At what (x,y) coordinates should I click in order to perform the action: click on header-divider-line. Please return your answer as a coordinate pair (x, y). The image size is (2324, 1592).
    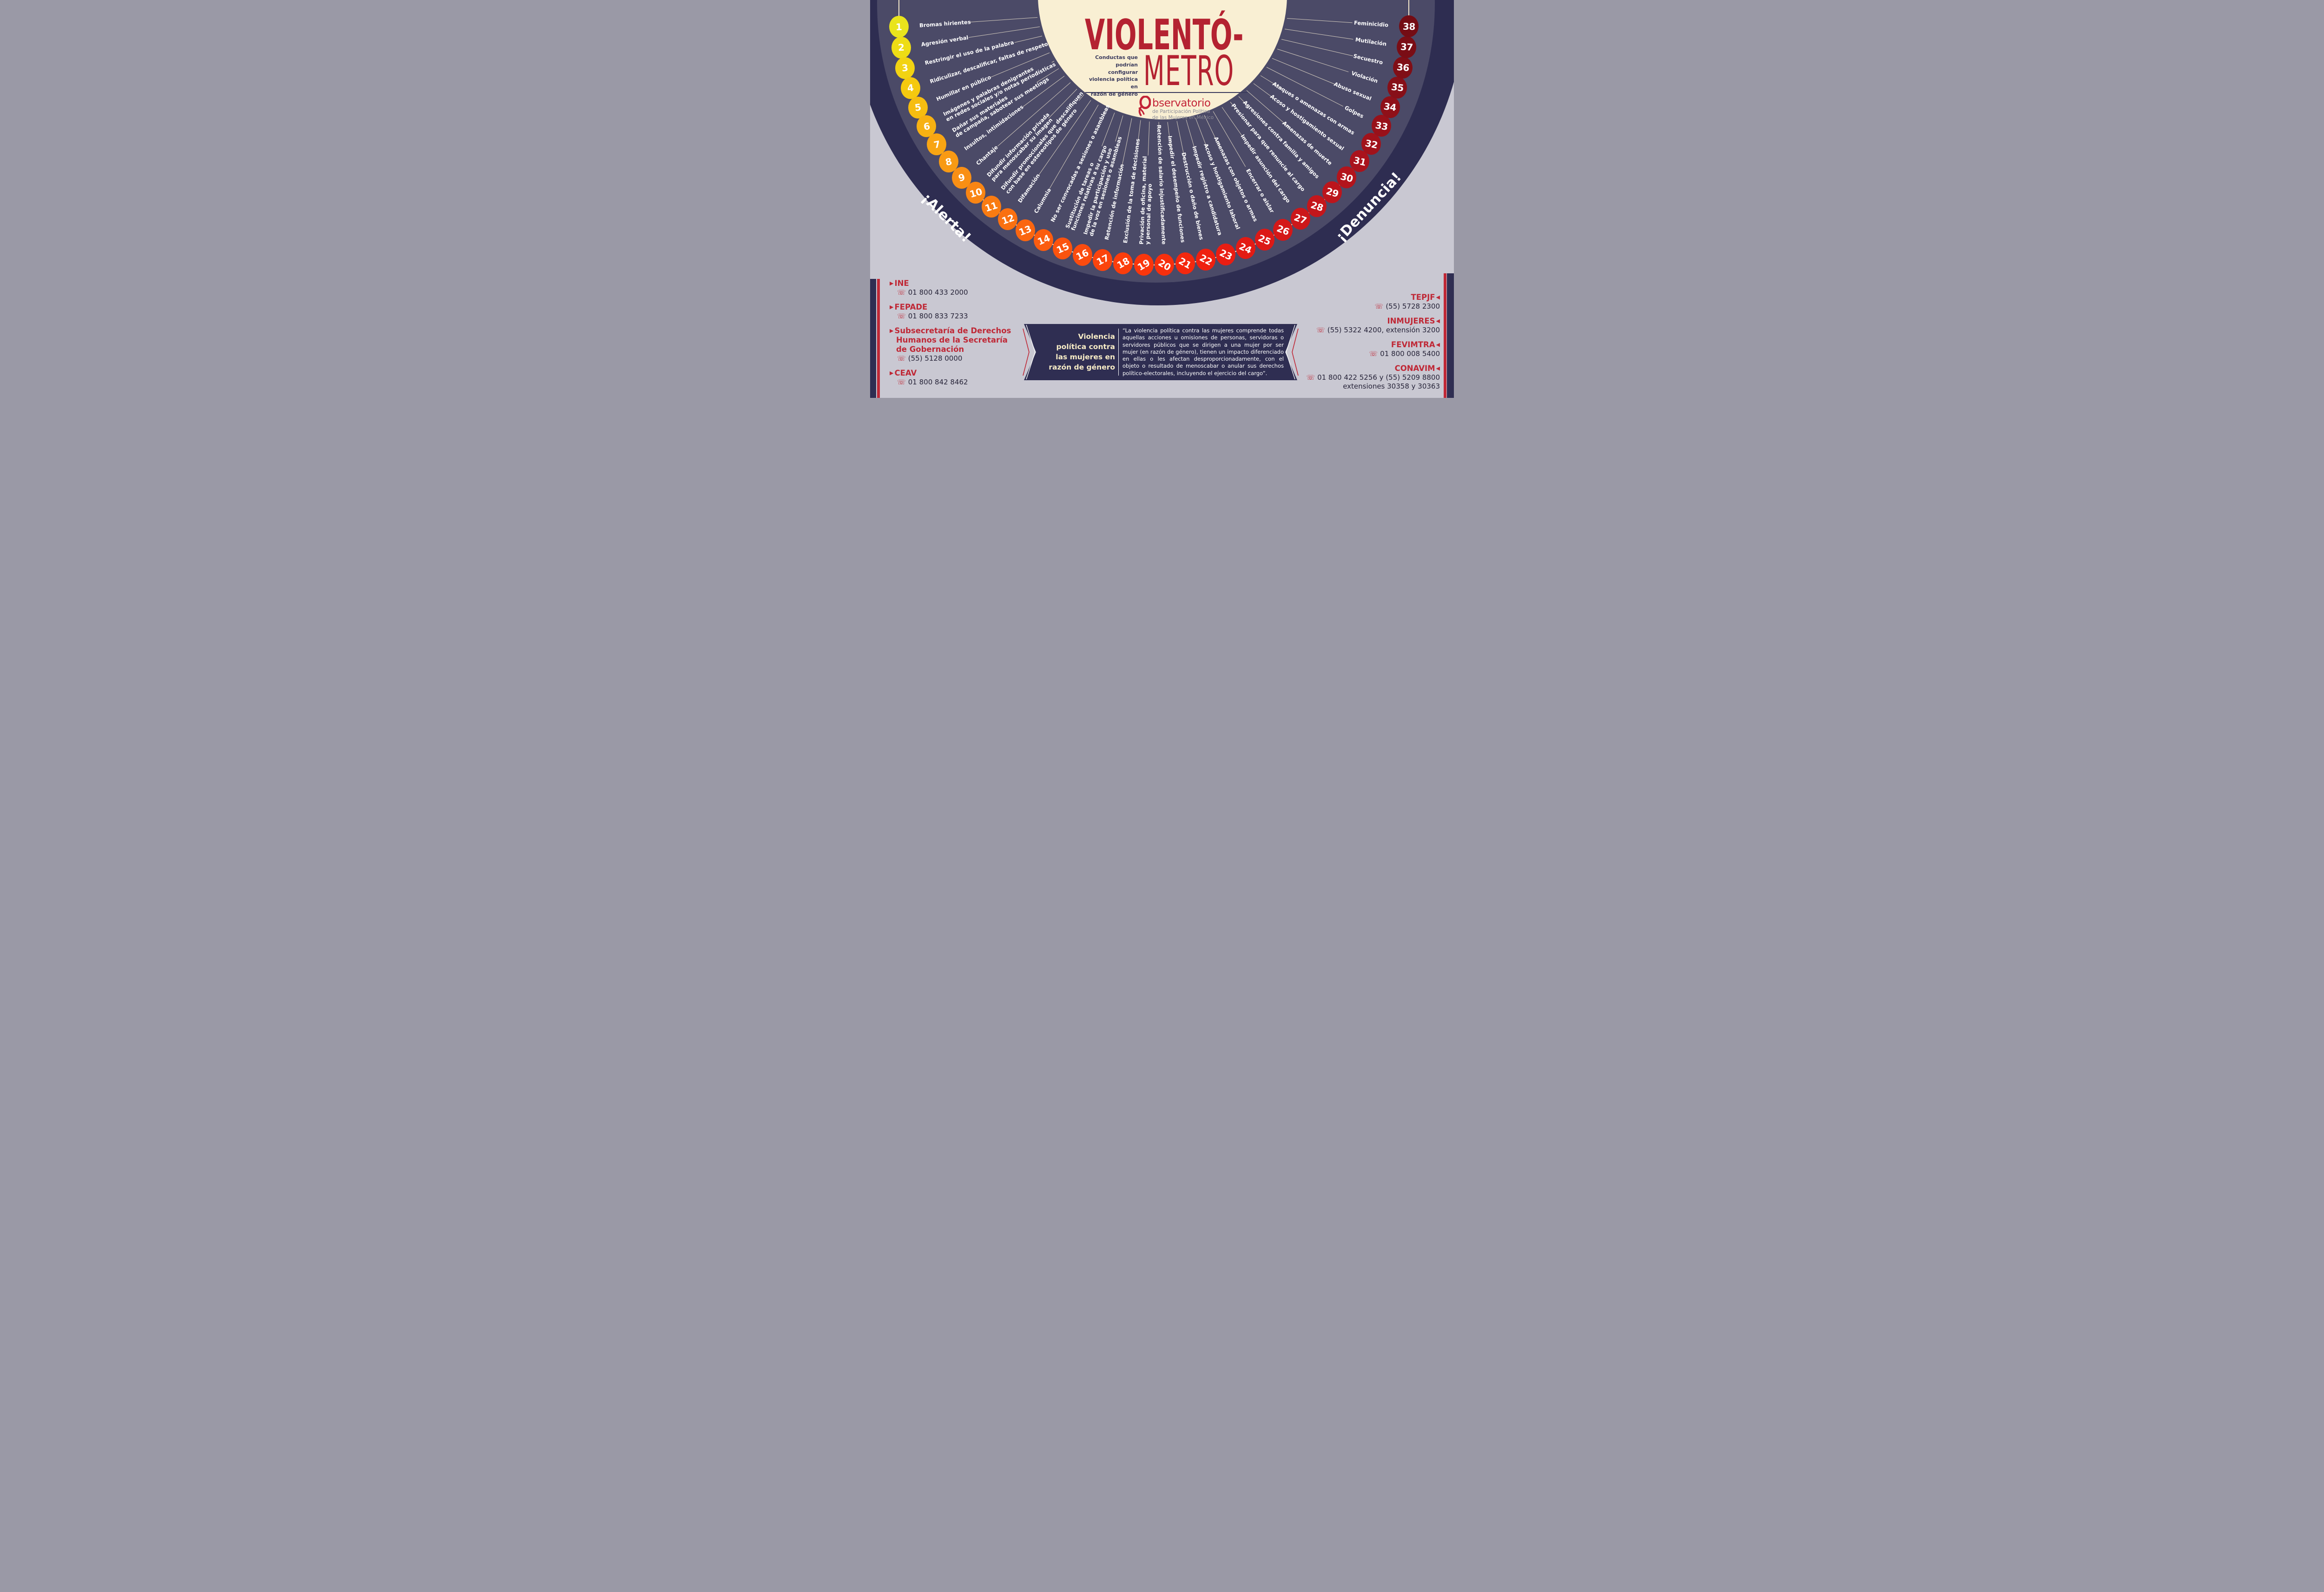
    Looking at the image, I should click on (1166, 92).